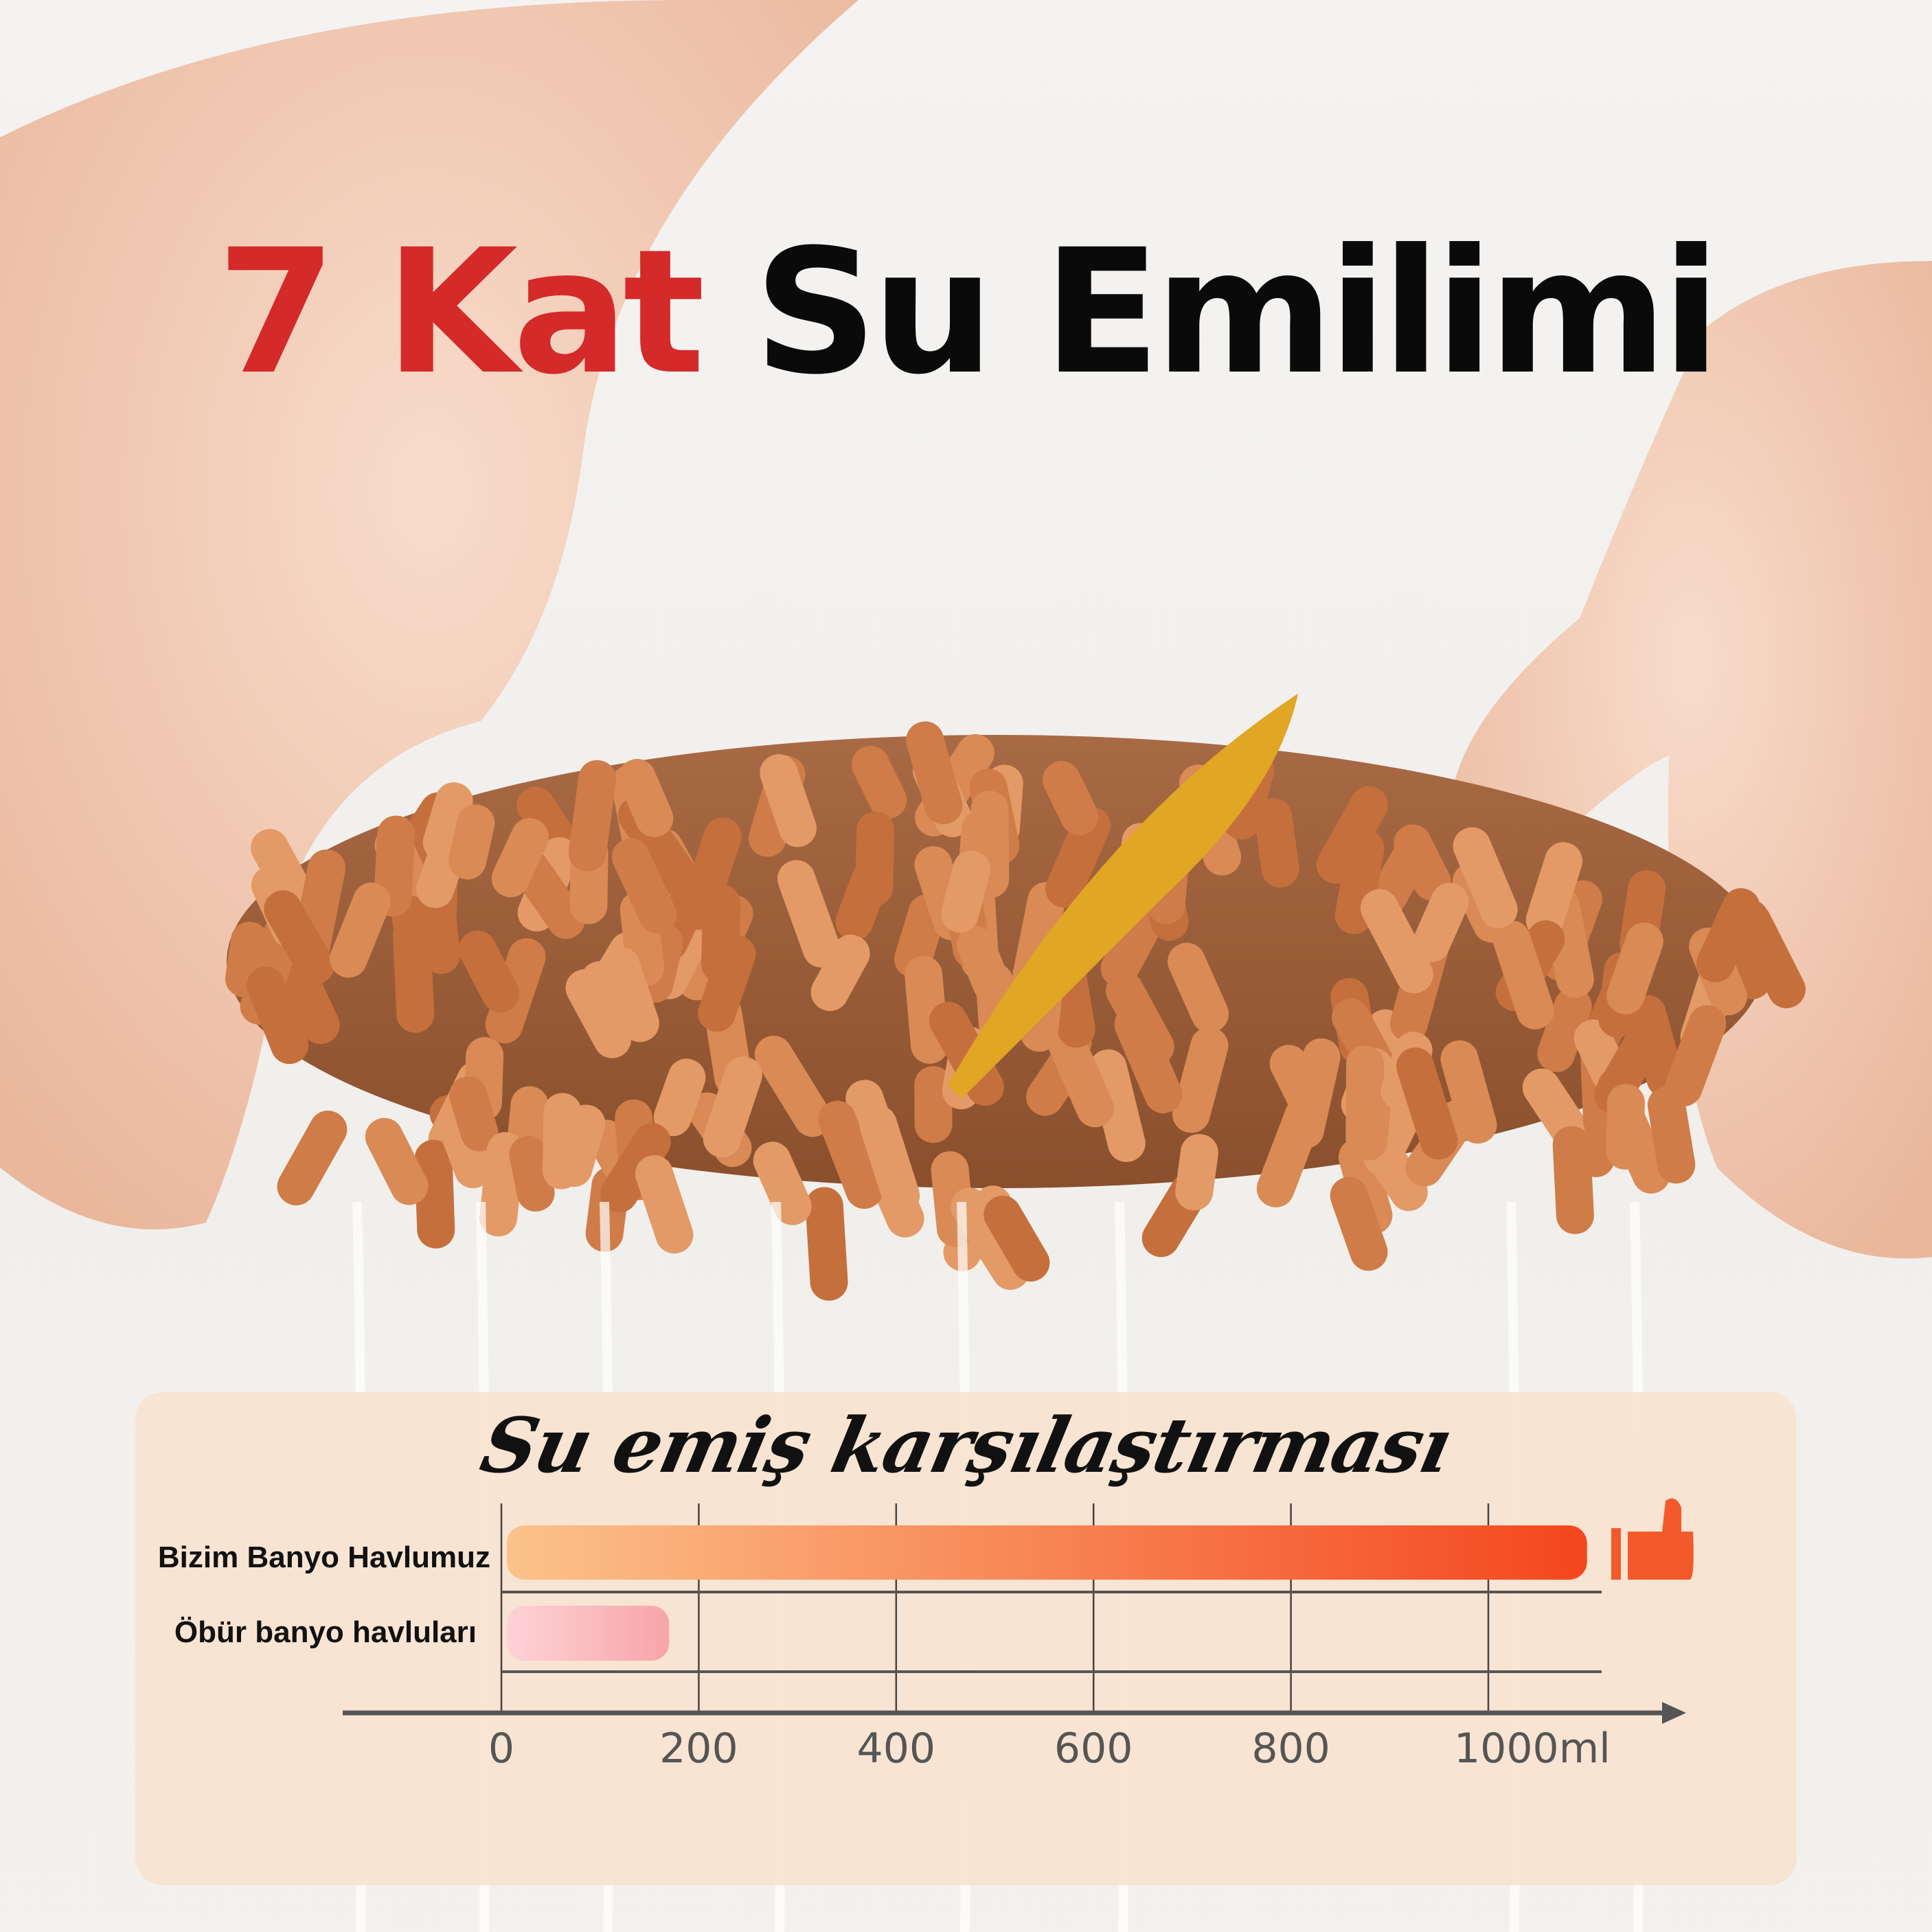 The height and width of the screenshot is (1932, 1932). I want to click on thumbs-up-icon, so click(1652, 1539).